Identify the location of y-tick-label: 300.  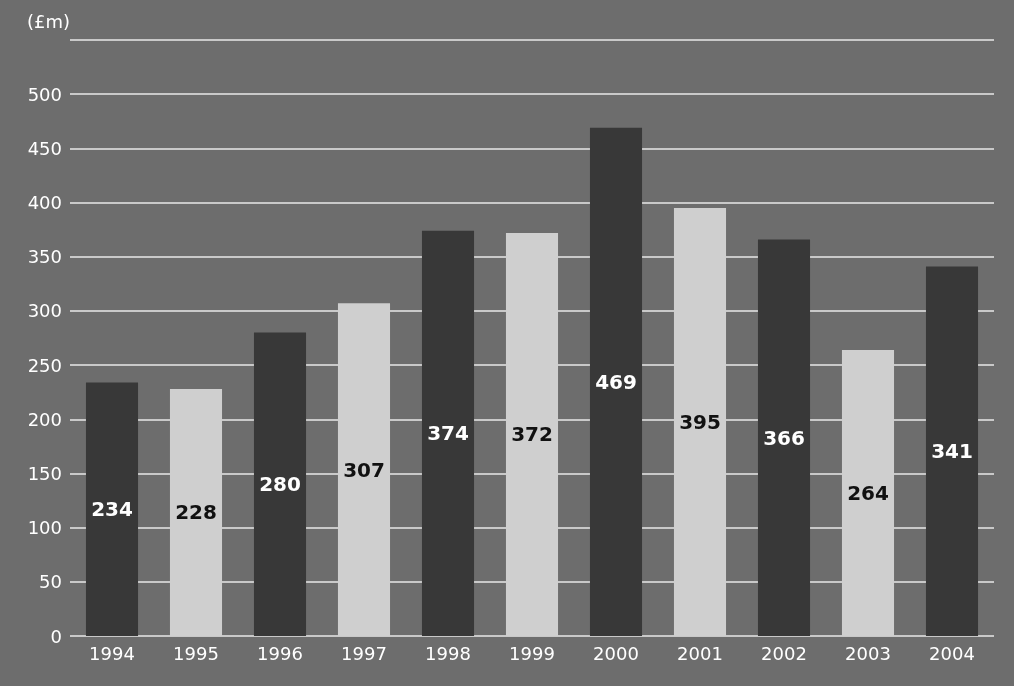
(44, 311).